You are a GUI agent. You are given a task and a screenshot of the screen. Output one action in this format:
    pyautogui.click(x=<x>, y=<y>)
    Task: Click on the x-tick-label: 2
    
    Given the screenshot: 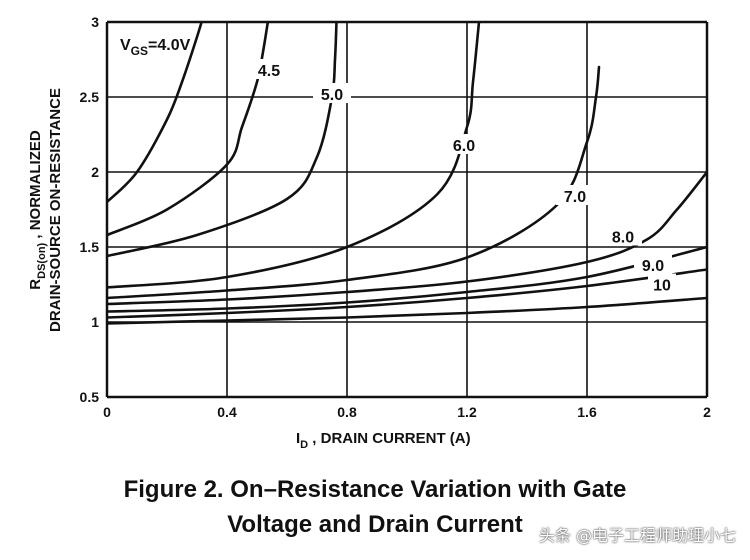 What is the action you would take?
    pyautogui.click(x=707, y=412)
    